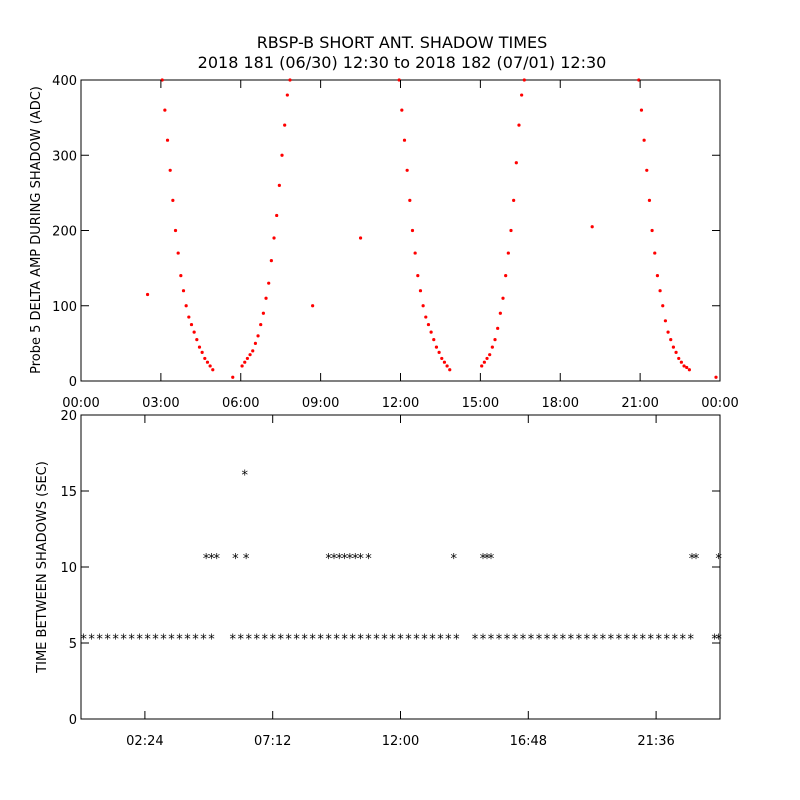  I want to click on bottom-y-tick-label: 10, so click(68, 568).